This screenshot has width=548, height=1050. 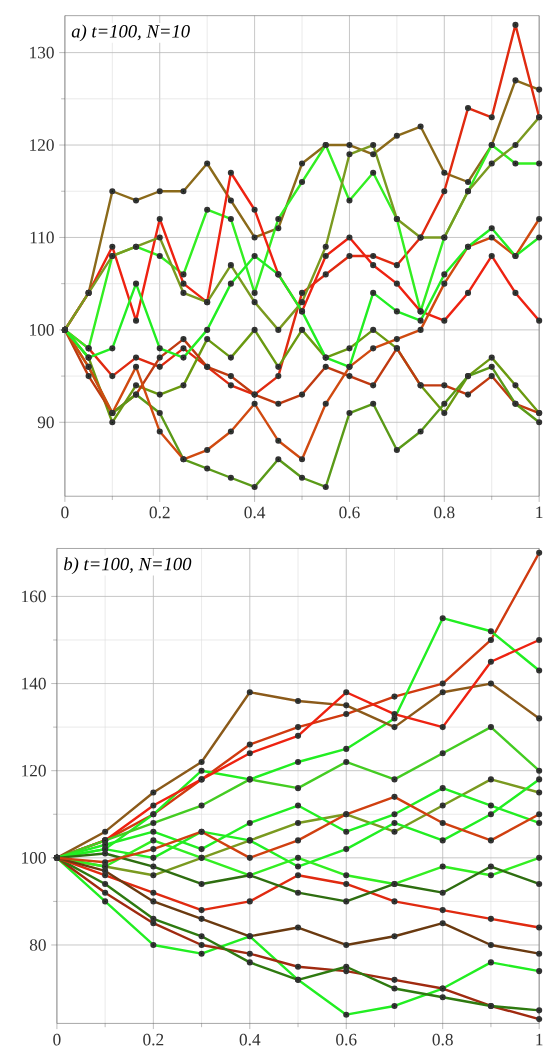 I want to click on y-tick-label: 80, so click(x=37, y=945).